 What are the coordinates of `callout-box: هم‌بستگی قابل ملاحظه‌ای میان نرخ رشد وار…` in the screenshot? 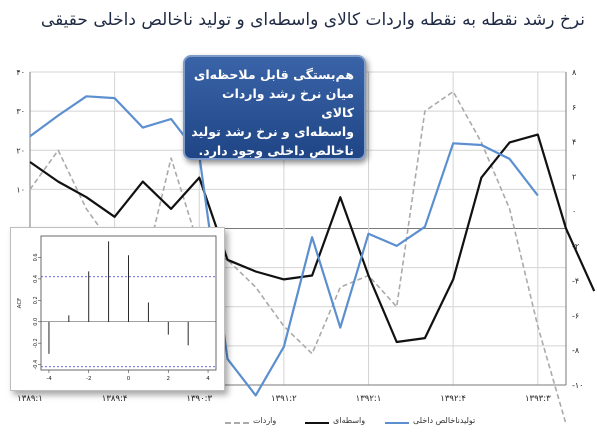 It's located at (274, 107).